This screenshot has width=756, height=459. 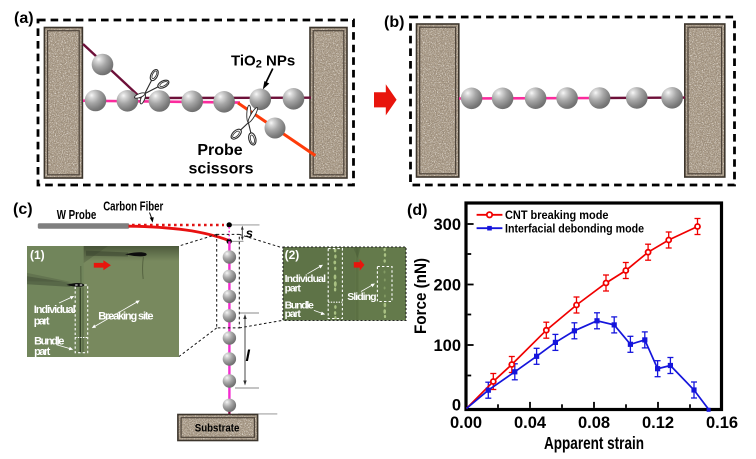 What do you see at coordinates (292, 255) in the screenshot?
I see `svg-text: (2)` at bounding box center [292, 255].